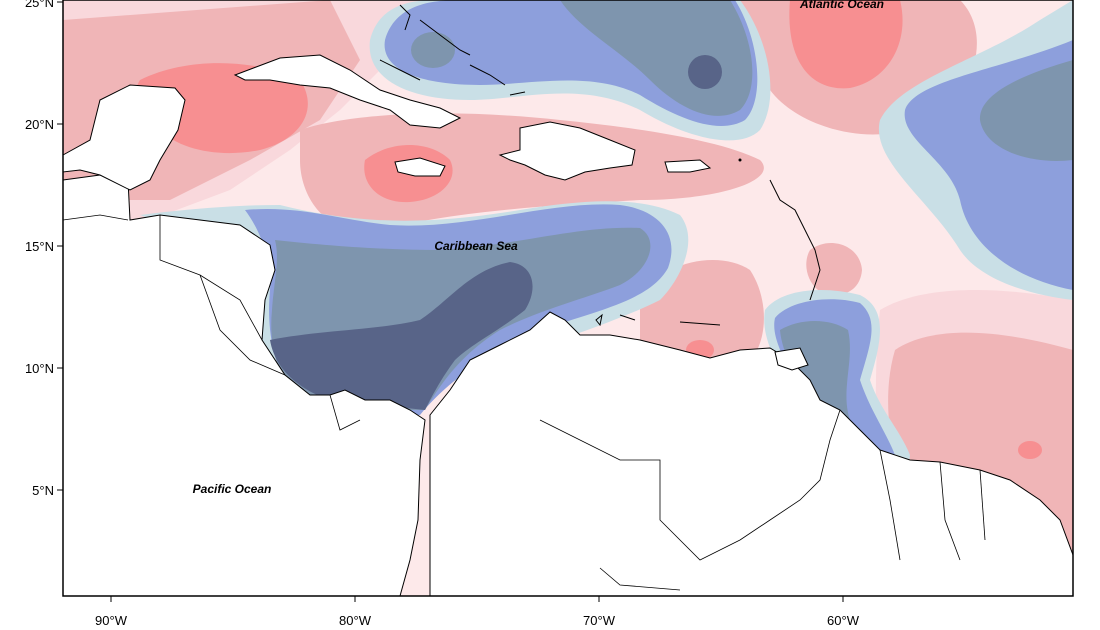  Describe the element at coordinates (477, 612) in the screenshot. I see `x-axis: 90°W 80°W 70°W 60°W` at that location.